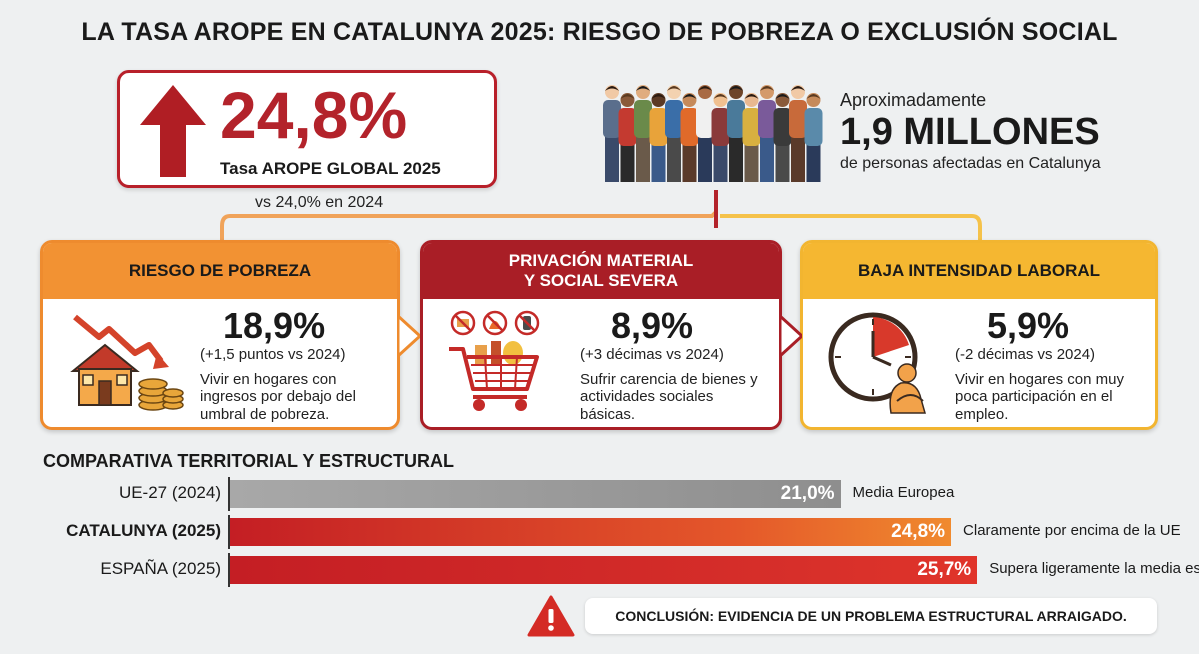 The image size is (1199, 654). I want to click on people-subtitle: de personas afectadas en Catalunya, so click(970, 163).